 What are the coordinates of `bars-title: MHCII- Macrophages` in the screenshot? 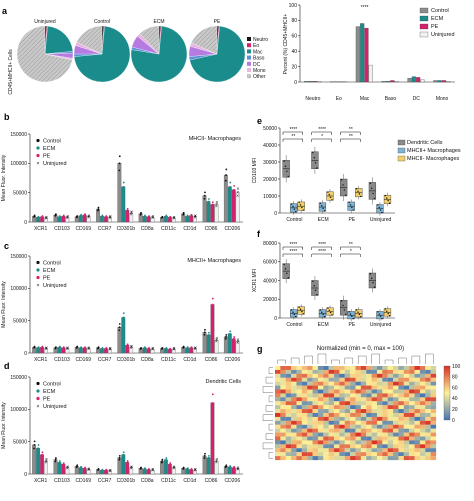 It's located at (215, 139).